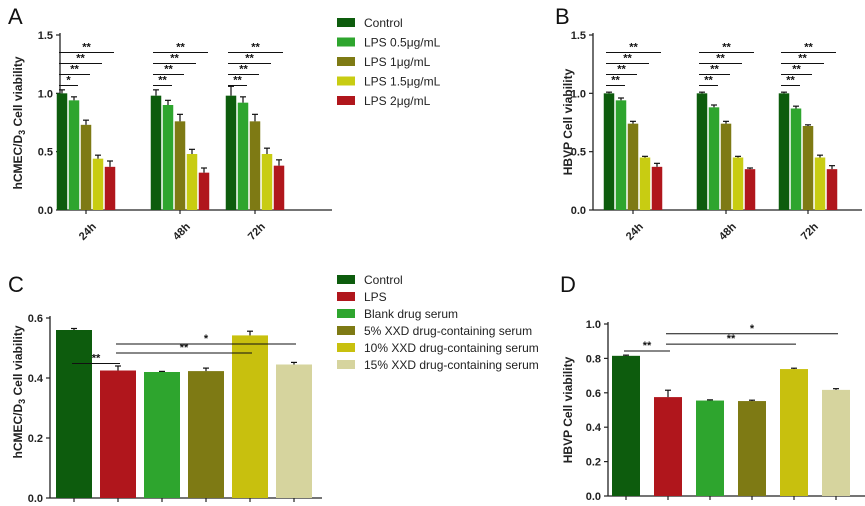 This screenshot has height=506, width=865. What do you see at coordinates (411, 314) in the screenshot?
I see `legend-c-label-2: Blank drug serum` at bounding box center [411, 314].